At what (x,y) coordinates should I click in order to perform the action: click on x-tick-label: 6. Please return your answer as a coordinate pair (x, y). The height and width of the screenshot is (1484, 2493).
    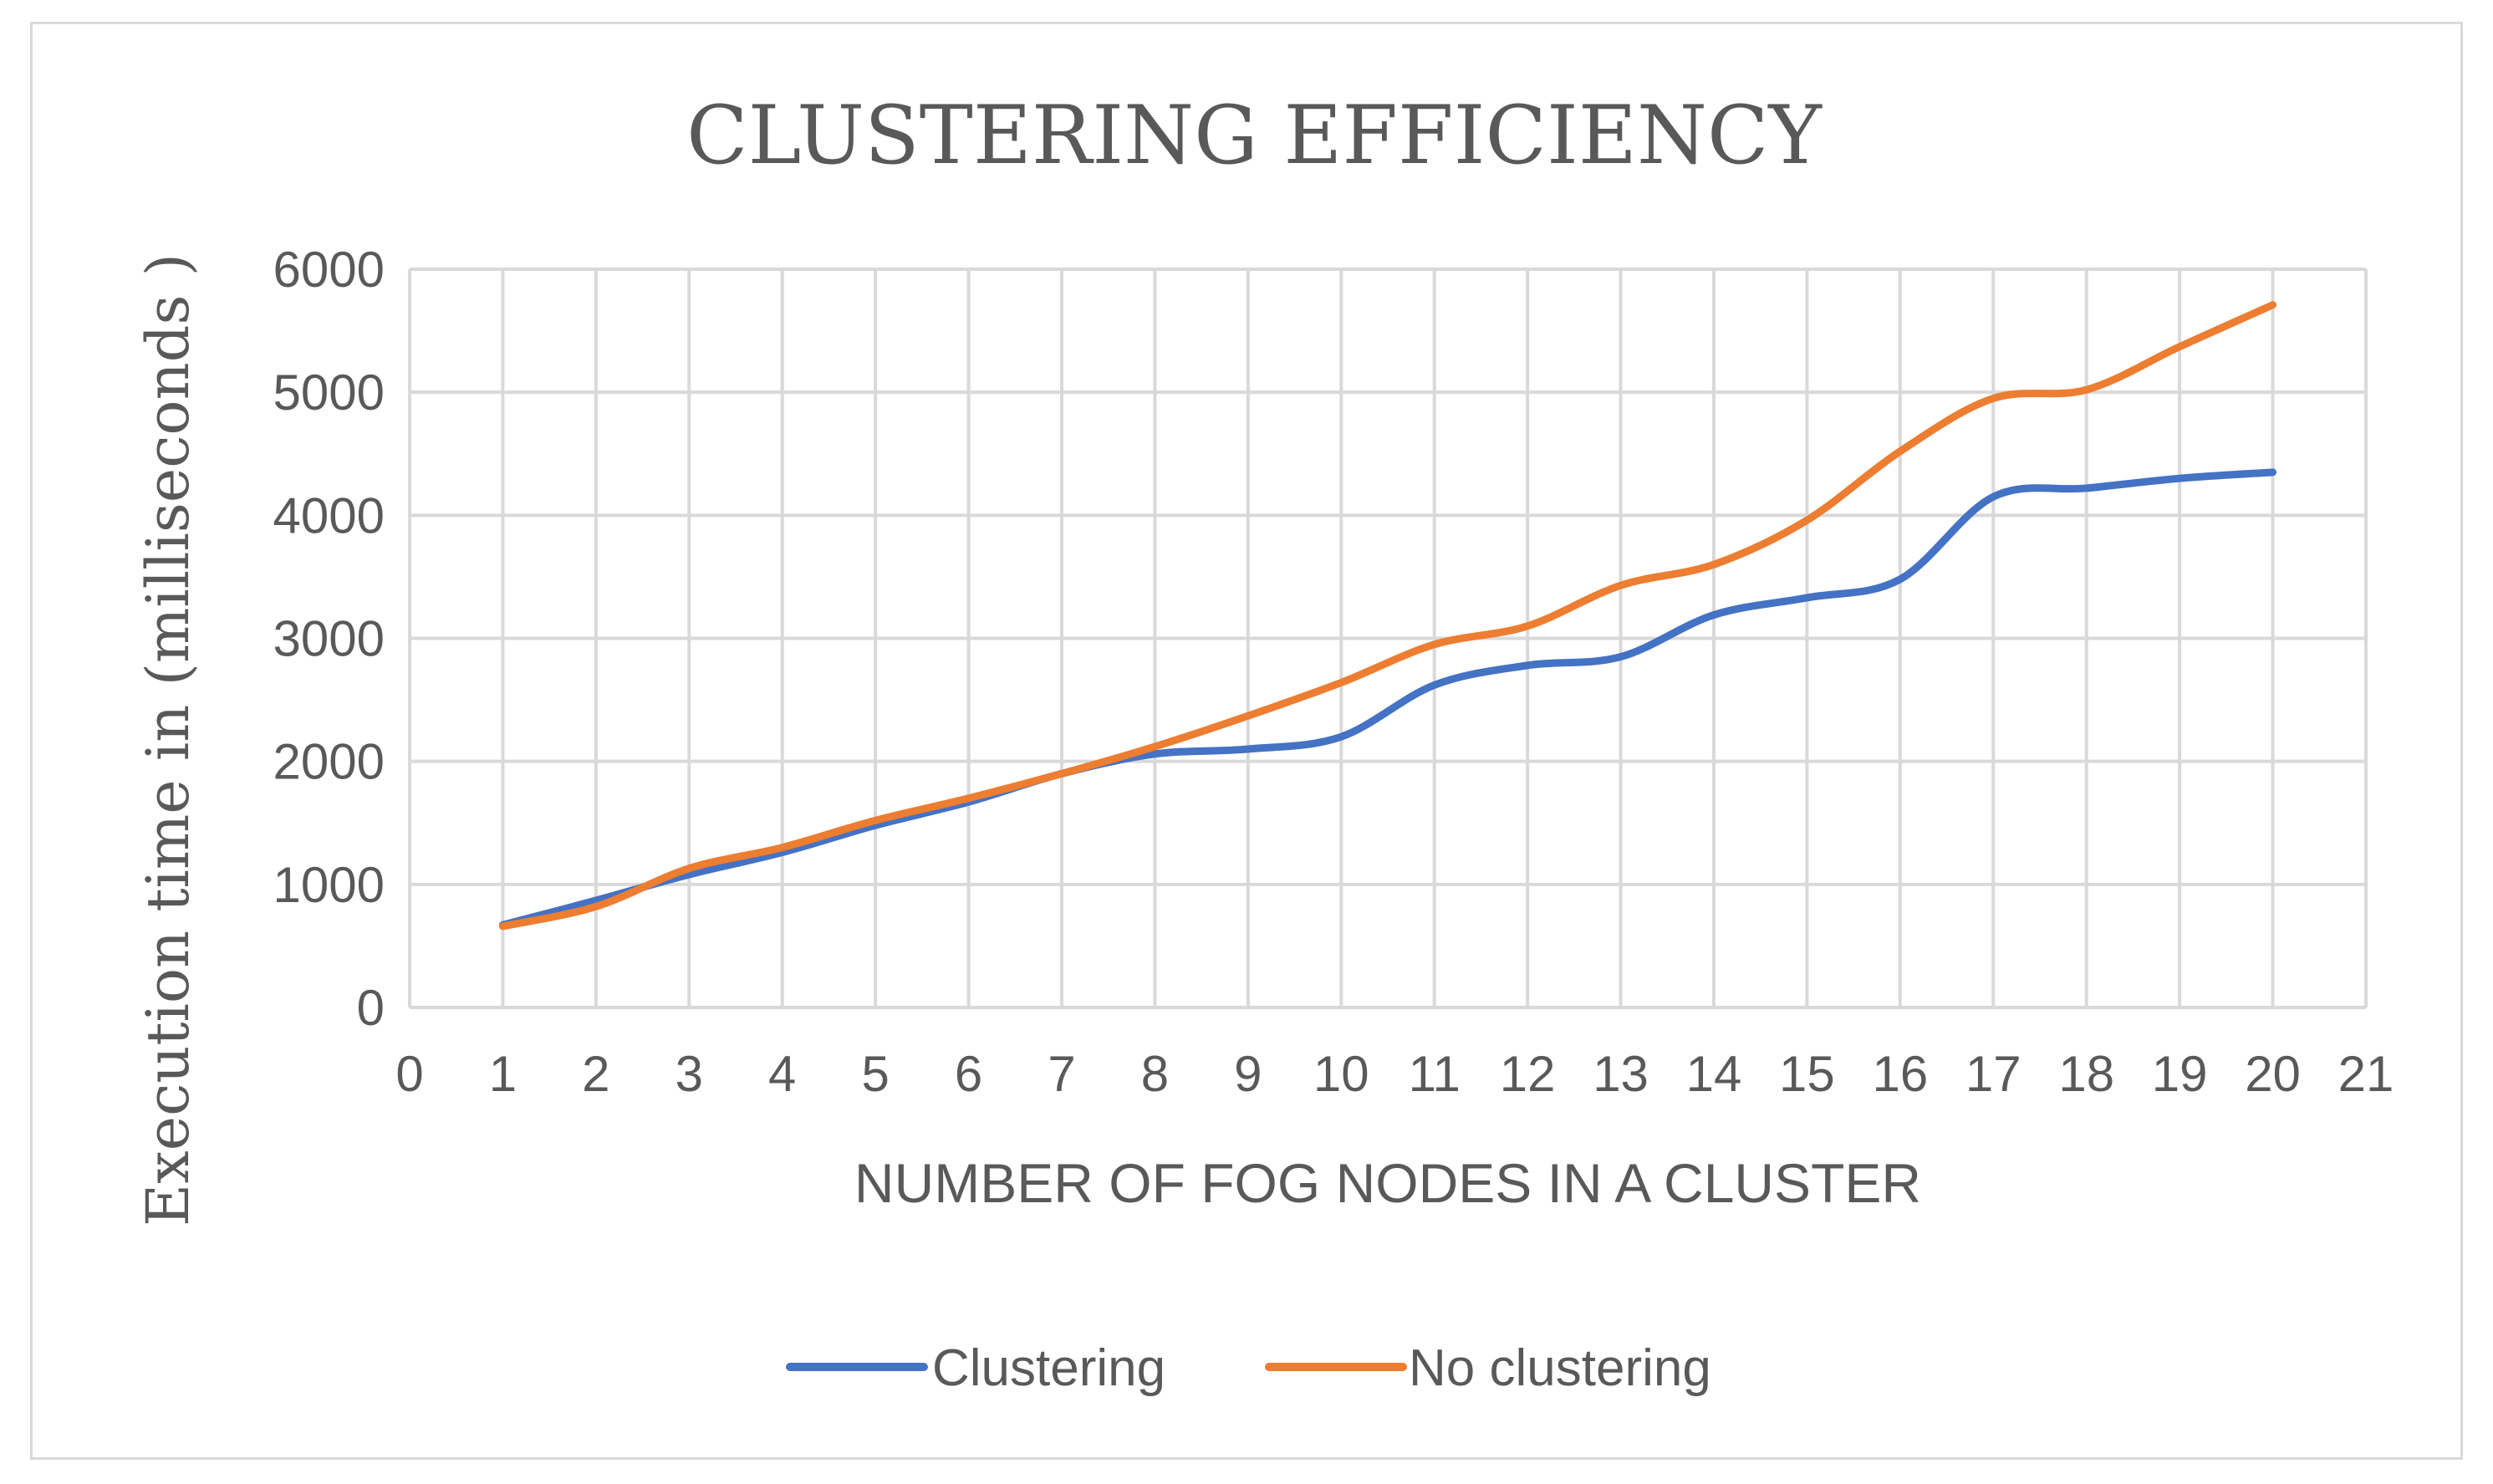
    Looking at the image, I should click on (968, 1074).